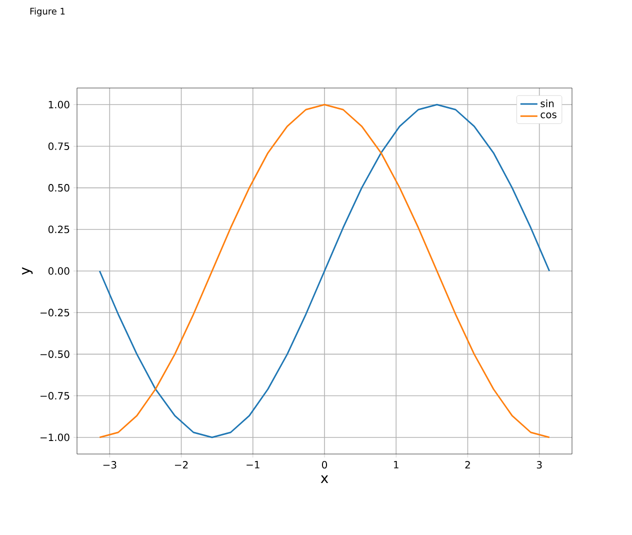  Describe the element at coordinates (539, 465) in the screenshot. I see `x-tick-label: 3` at that location.